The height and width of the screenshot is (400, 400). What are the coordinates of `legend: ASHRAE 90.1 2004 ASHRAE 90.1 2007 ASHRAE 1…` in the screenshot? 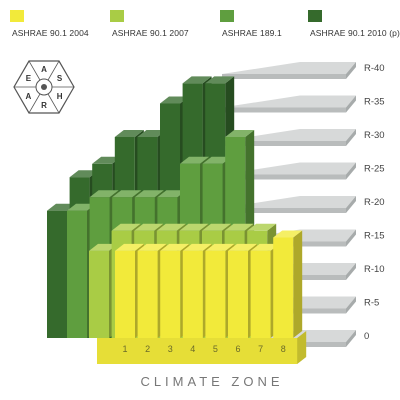 It's located at (200, 20).